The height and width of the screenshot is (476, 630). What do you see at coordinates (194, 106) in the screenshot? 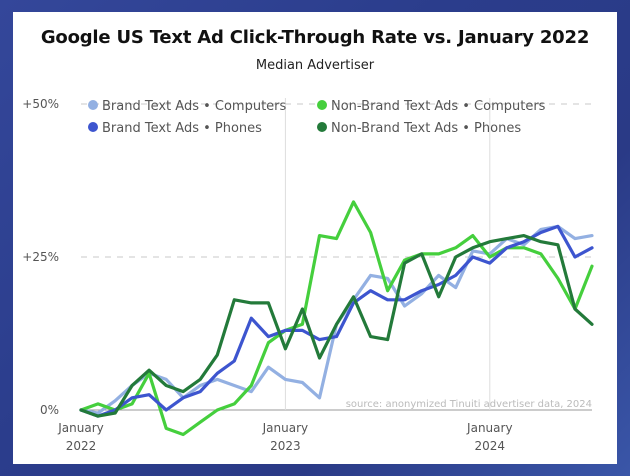
I see `legend-label: Brand Text Ads • Computers` at bounding box center [194, 106].